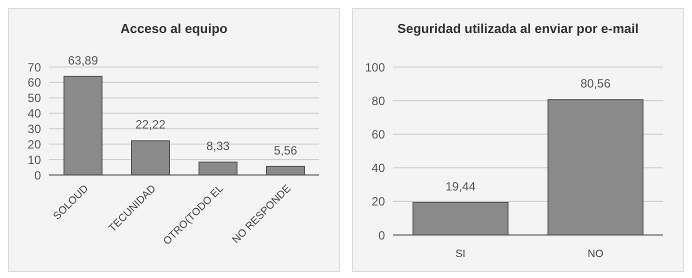 Image resolution: width=692 pixels, height=278 pixels. I want to click on data-label: 22,22, so click(150, 125).